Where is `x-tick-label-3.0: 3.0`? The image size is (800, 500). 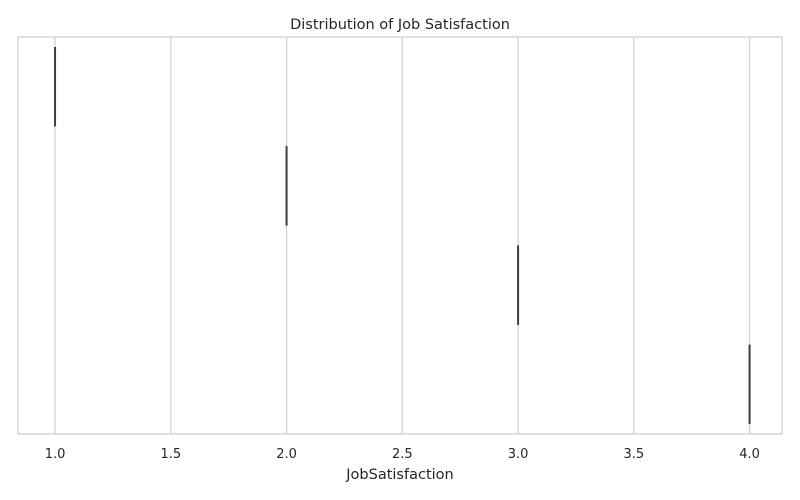 x-tick-label-3.0: 3.0 is located at coordinates (518, 454).